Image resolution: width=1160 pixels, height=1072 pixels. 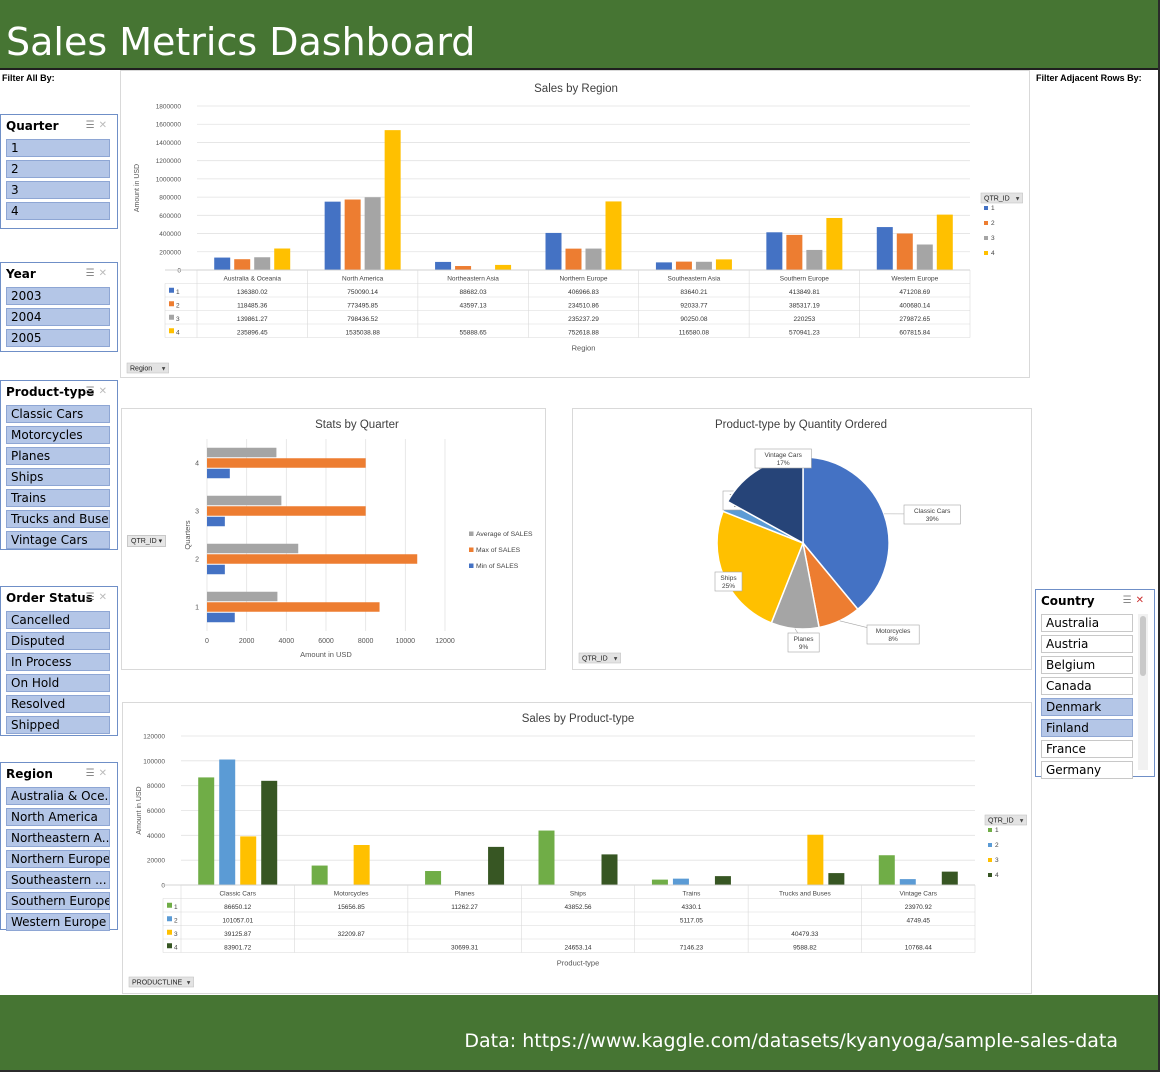 I want to click on x-tick-label: Southern Europe, so click(x=805, y=279).